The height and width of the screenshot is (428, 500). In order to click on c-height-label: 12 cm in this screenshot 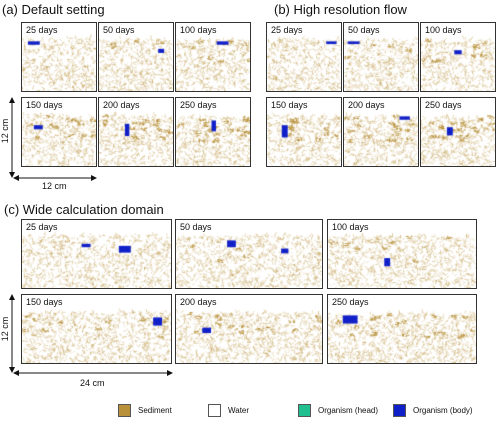, I will do `click(5, 329)`.